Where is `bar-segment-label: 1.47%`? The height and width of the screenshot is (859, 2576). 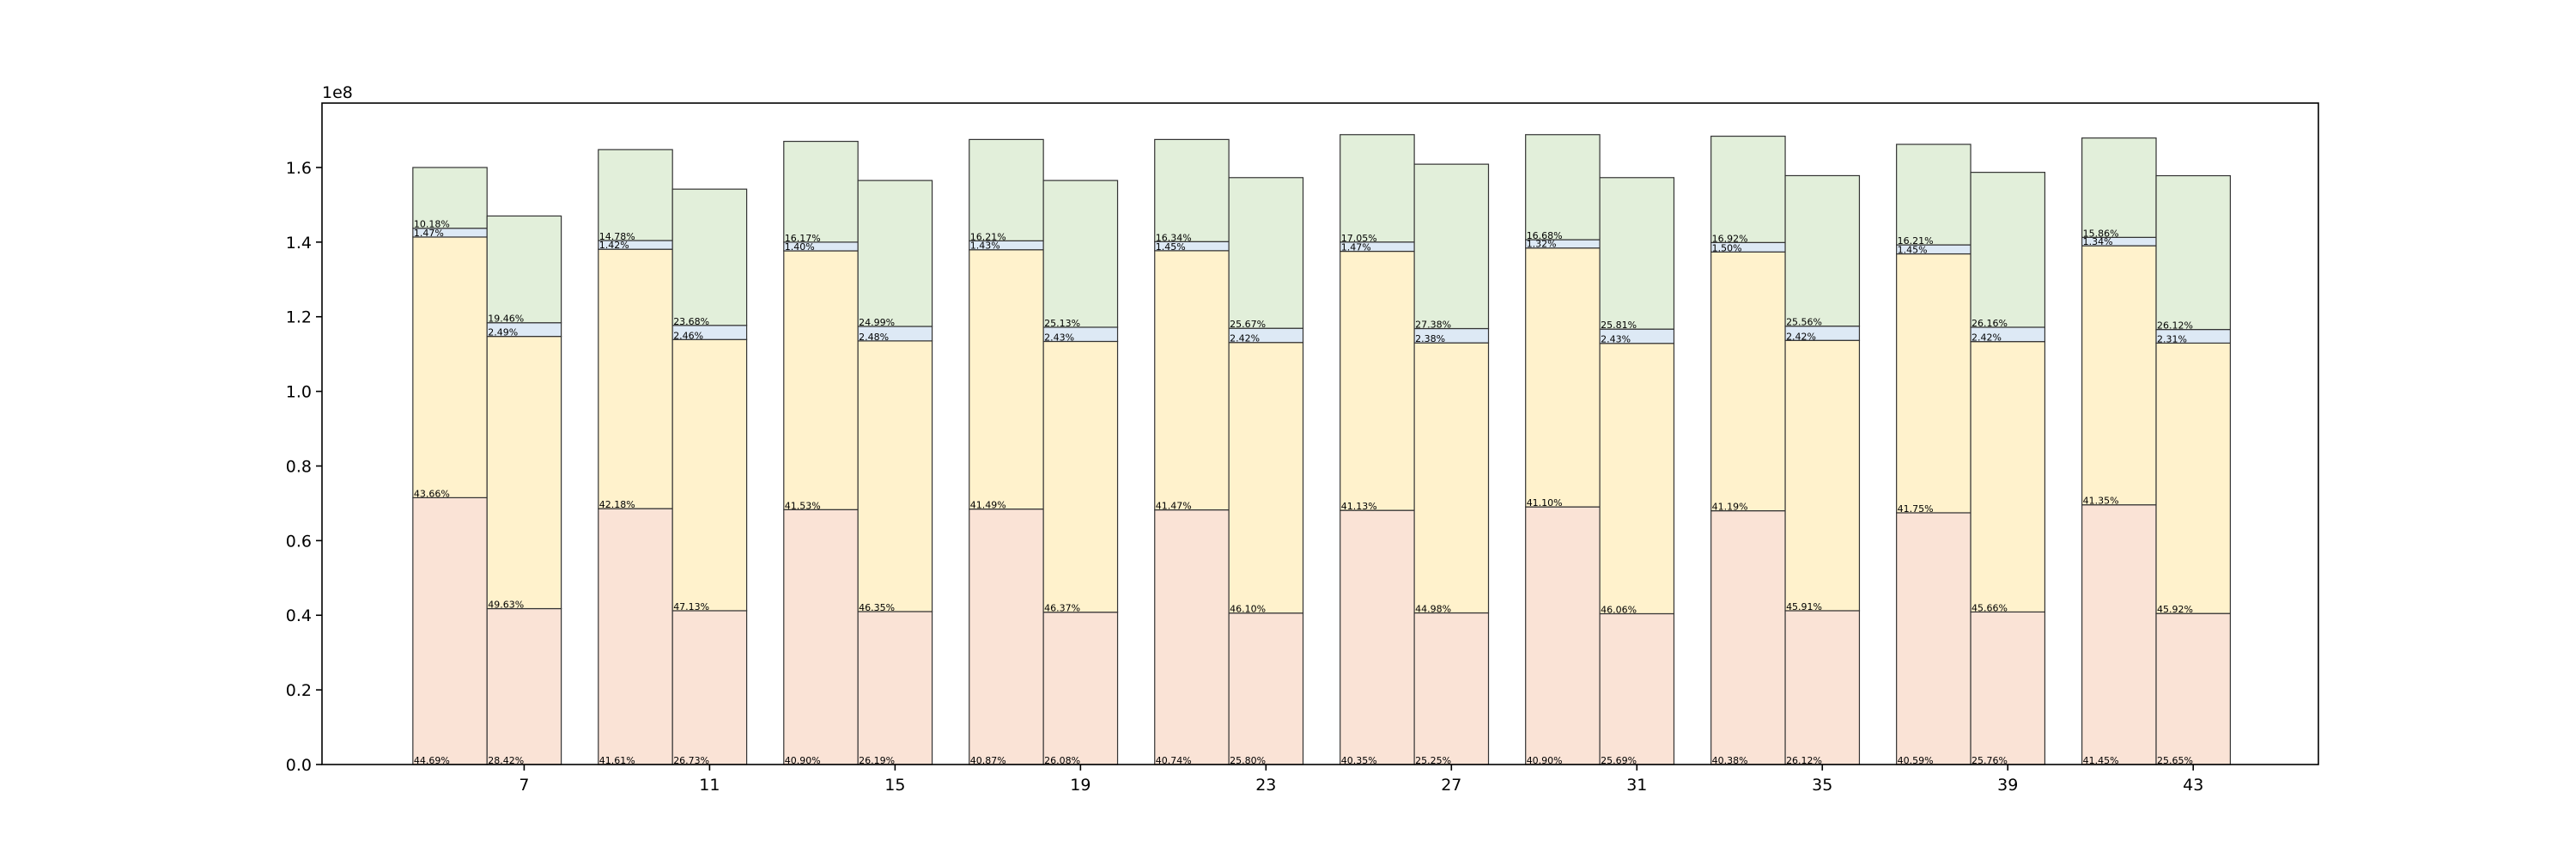
bar-segment-label: 1.47% is located at coordinates (429, 234).